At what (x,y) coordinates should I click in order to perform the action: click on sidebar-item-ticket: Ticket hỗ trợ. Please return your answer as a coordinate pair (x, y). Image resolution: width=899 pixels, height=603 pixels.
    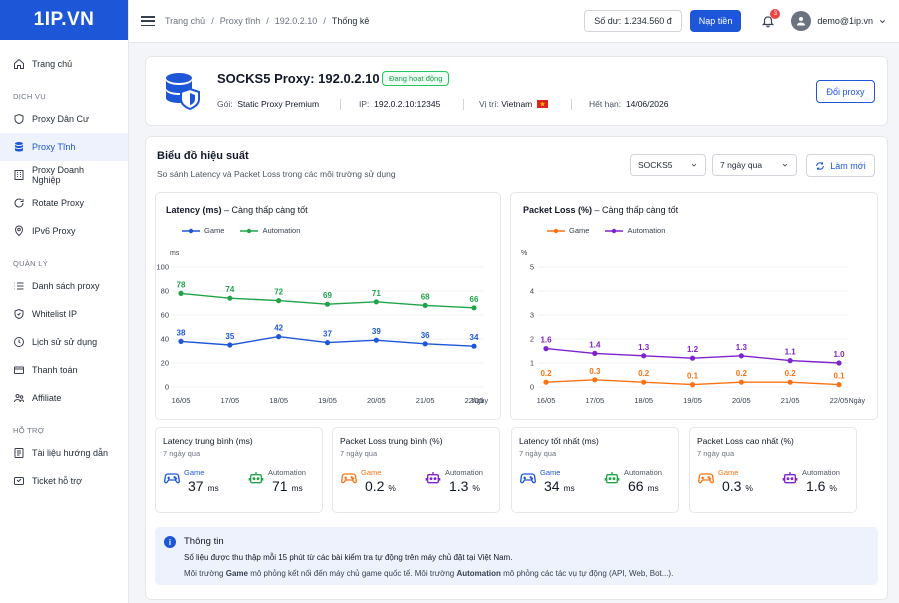
    Looking at the image, I should click on (64, 481).